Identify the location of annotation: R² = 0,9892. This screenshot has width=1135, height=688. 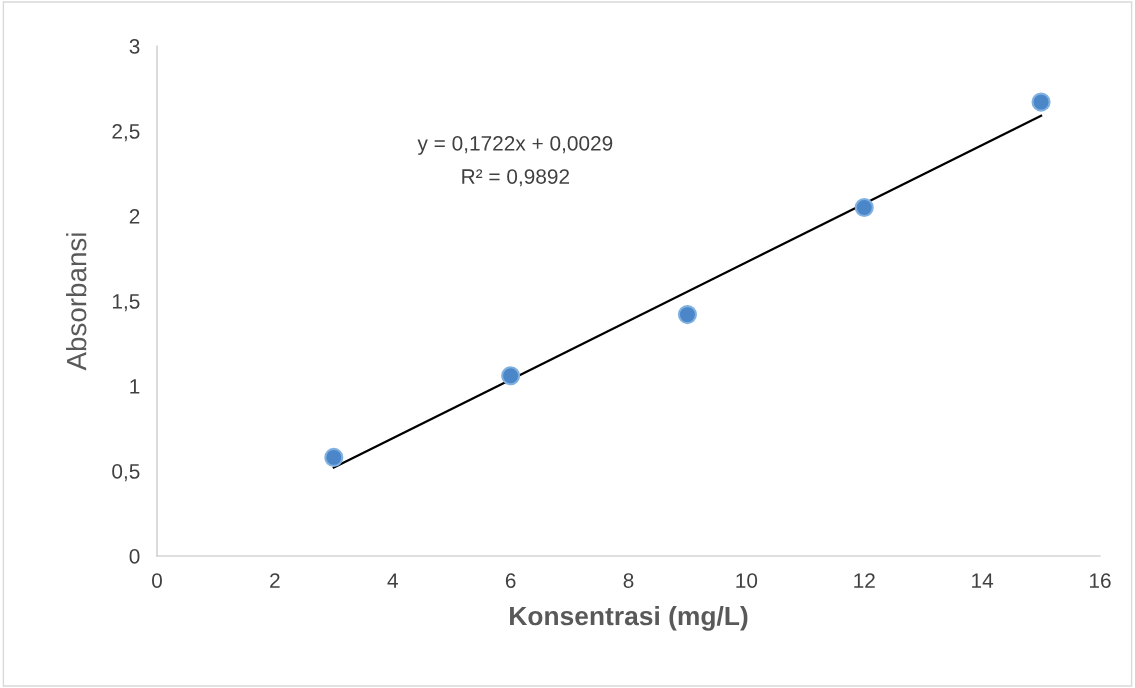
(516, 178).